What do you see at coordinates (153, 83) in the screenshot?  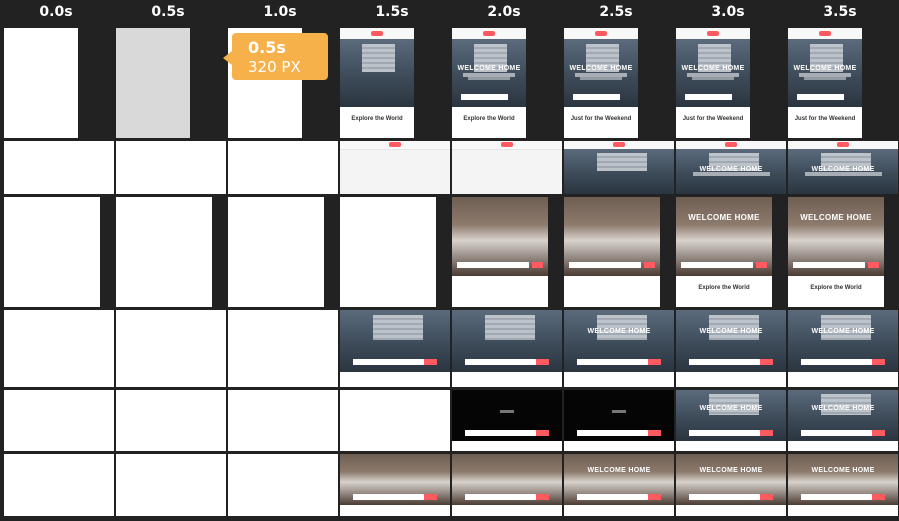 I see `frame-gray` at bounding box center [153, 83].